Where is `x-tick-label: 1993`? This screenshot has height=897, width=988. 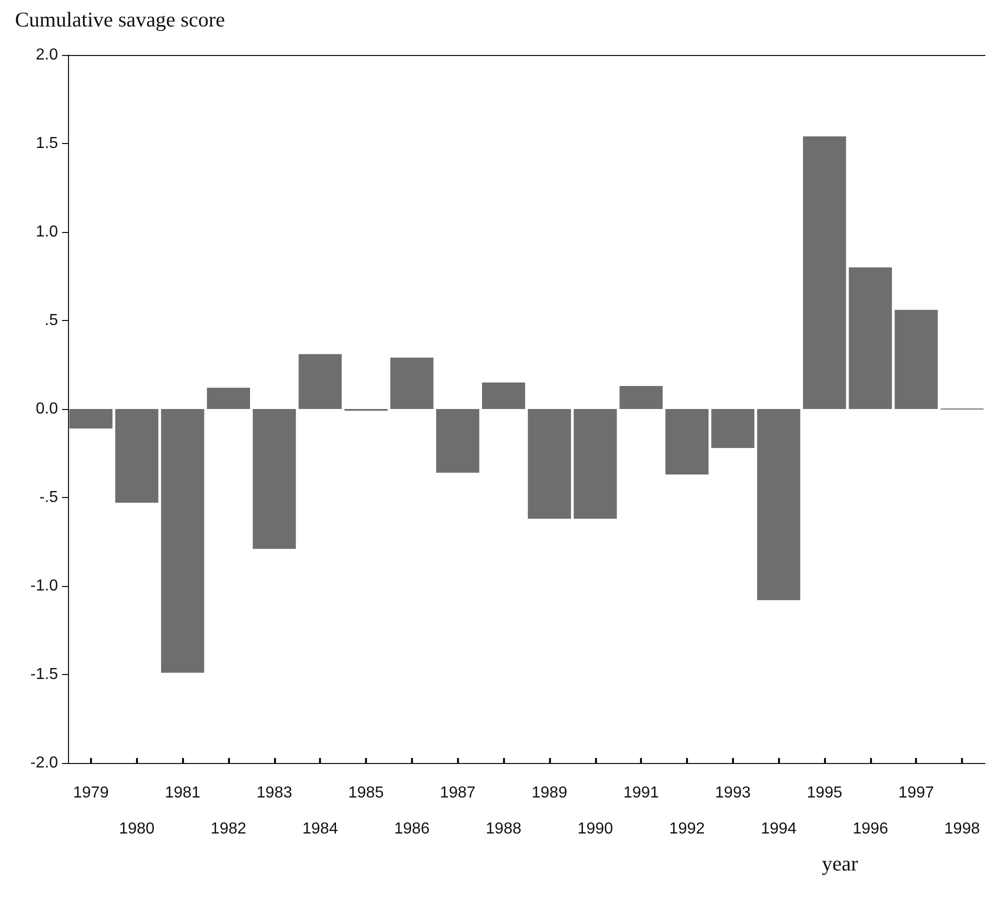
x-tick-label: 1993 is located at coordinates (733, 793).